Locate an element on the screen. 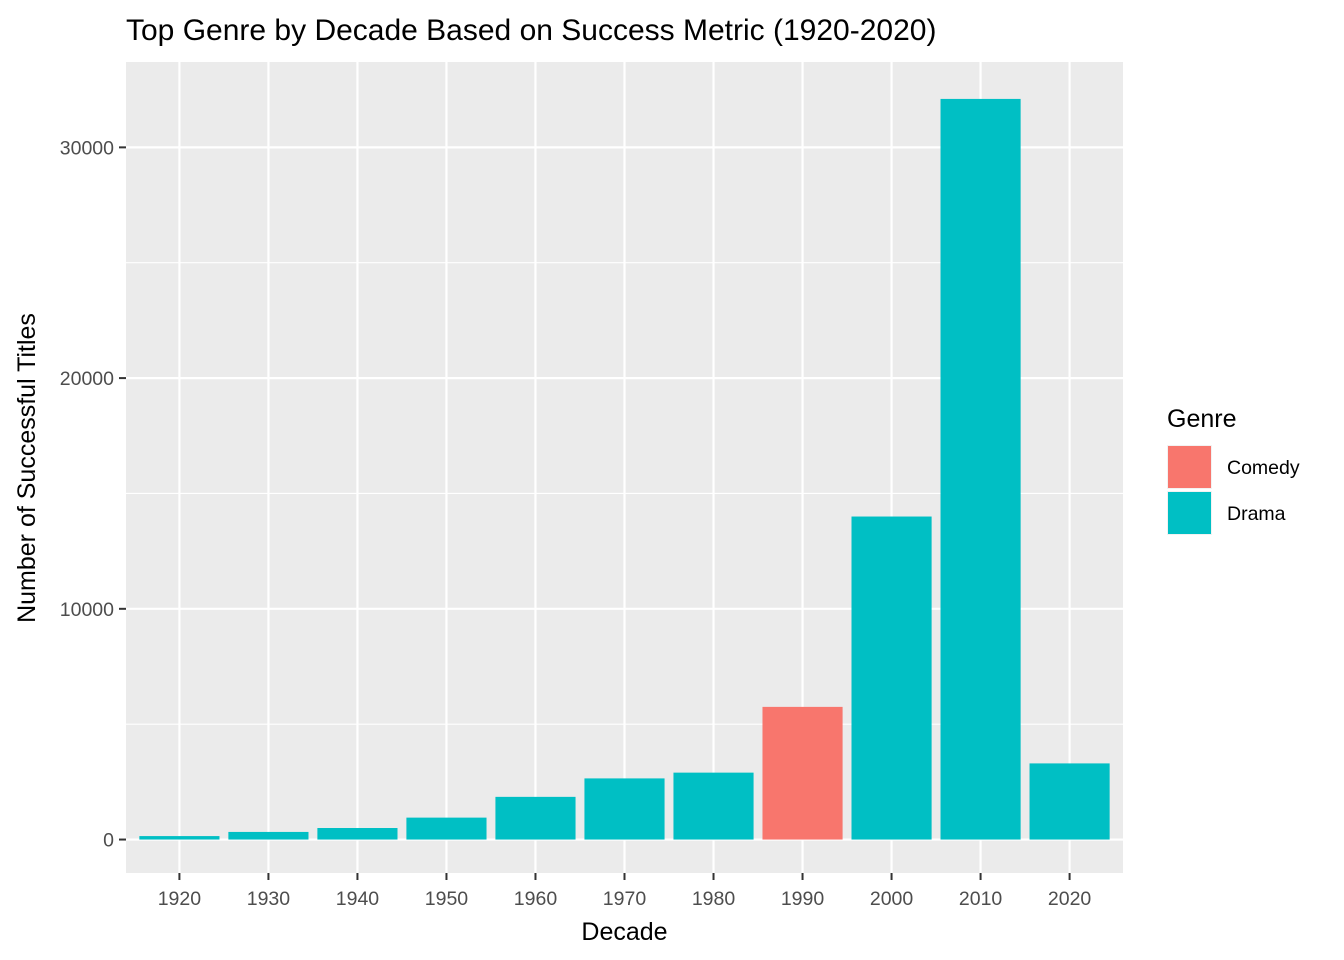 The width and height of the screenshot is (1344, 960). legend: Genre Comedy Drama is located at coordinates (1233, 470).